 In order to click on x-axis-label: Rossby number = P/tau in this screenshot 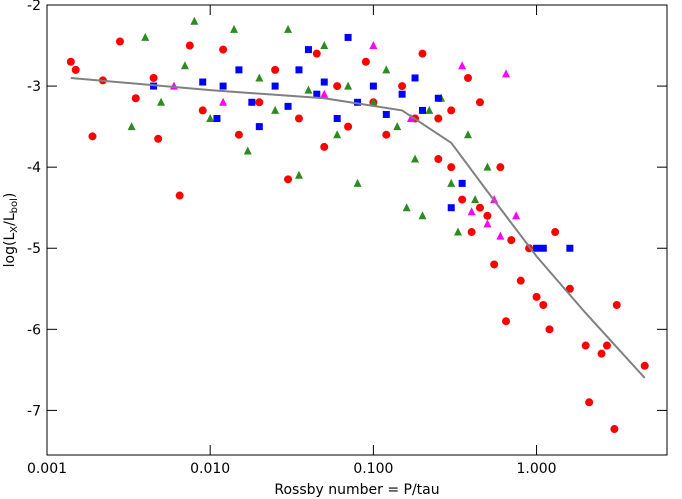, I will do `click(356, 490)`.